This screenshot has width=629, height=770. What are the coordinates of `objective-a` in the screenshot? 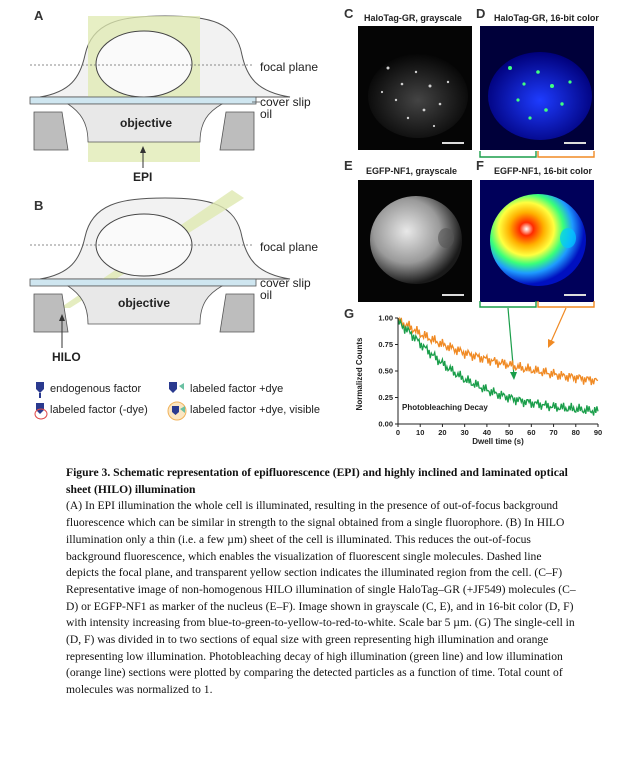 It's located at (145, 123).